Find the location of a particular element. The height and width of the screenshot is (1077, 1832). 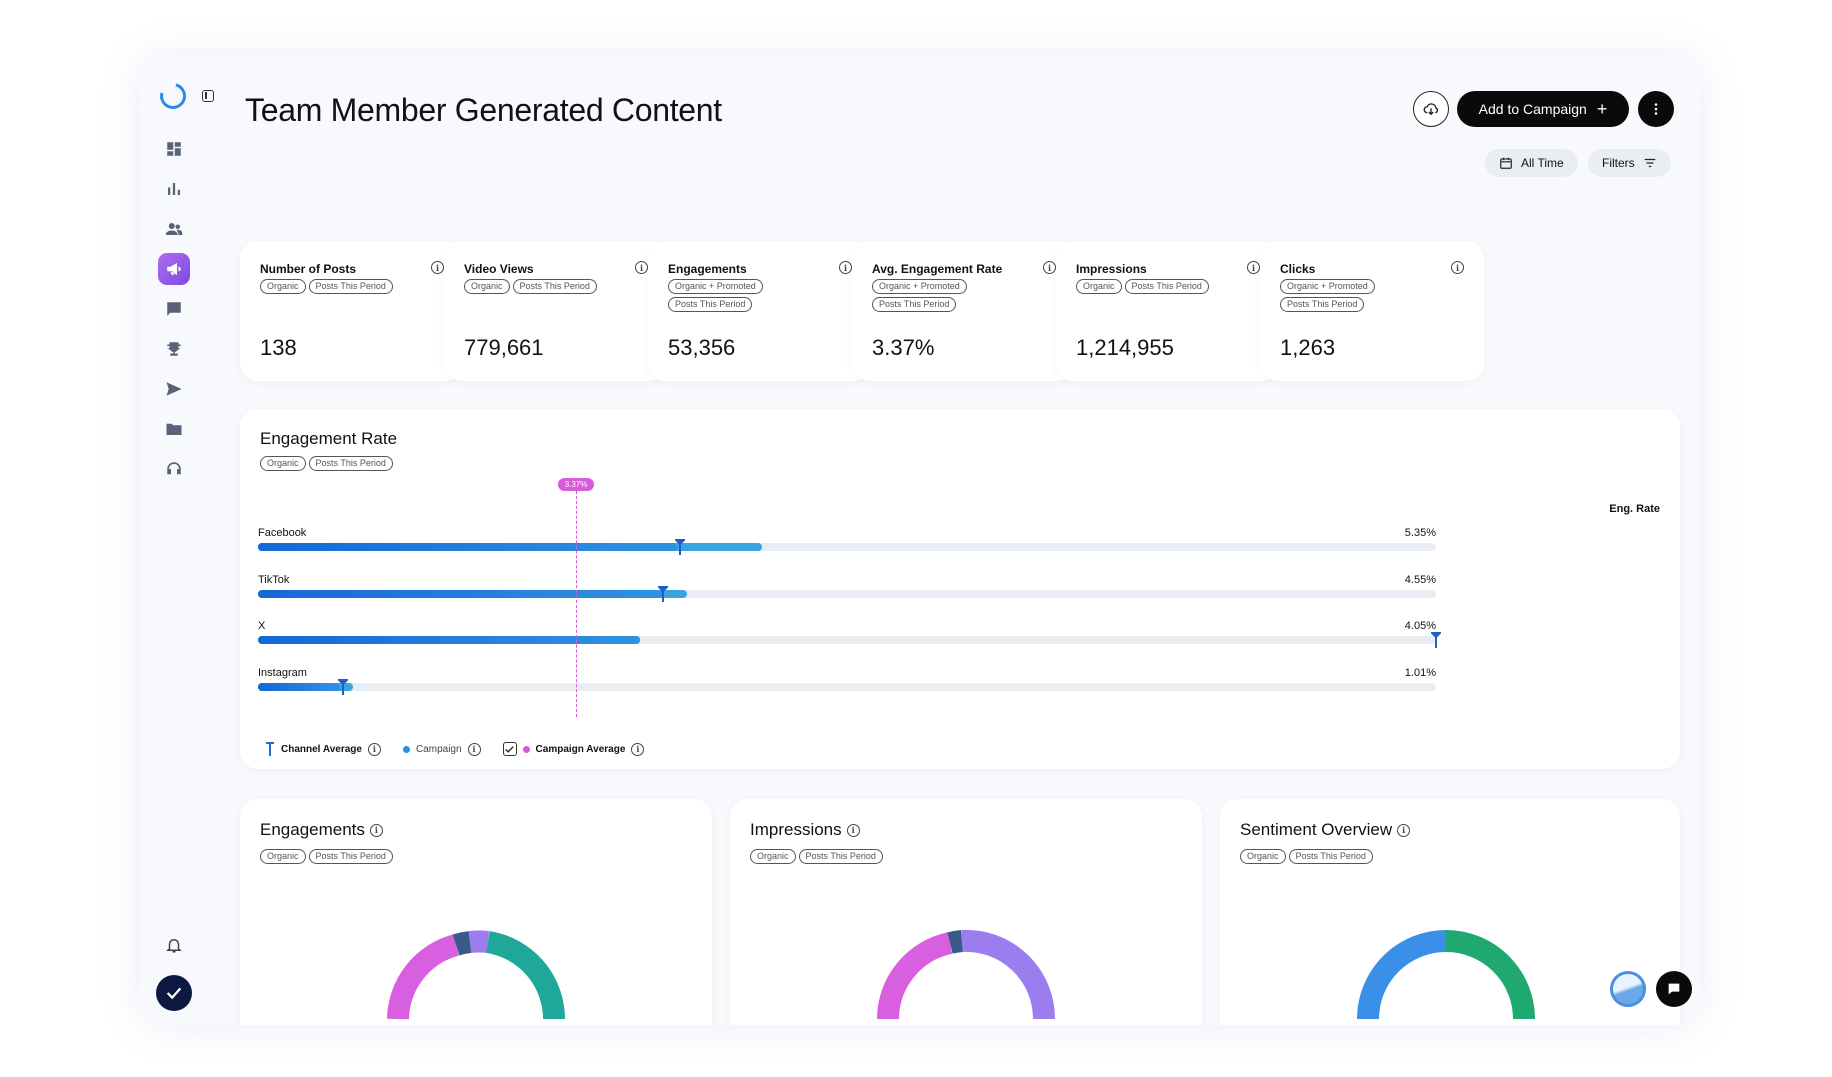

sidebar-item-messages is located at coordinates (174, 309).